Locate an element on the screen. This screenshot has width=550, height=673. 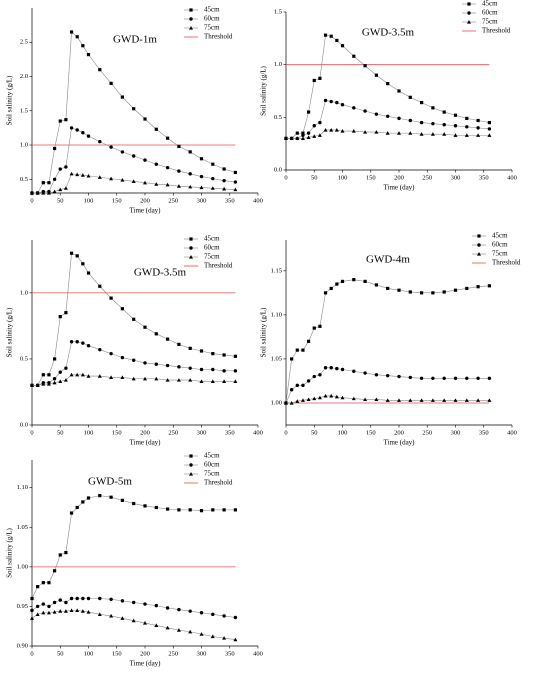
y-tick-label: 1.05 is located at coordinates (276, 358).